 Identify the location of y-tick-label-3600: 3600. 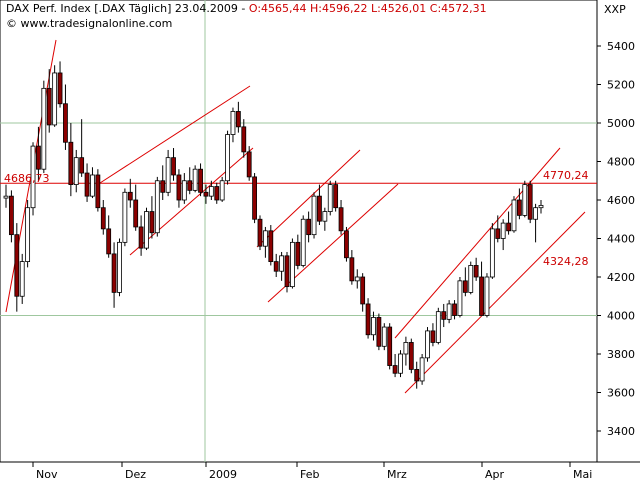
(621, 393).